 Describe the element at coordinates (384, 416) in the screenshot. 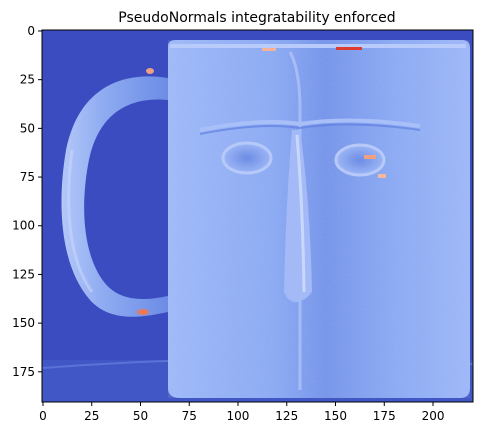

I see `x-tick-label: 175` at that location.